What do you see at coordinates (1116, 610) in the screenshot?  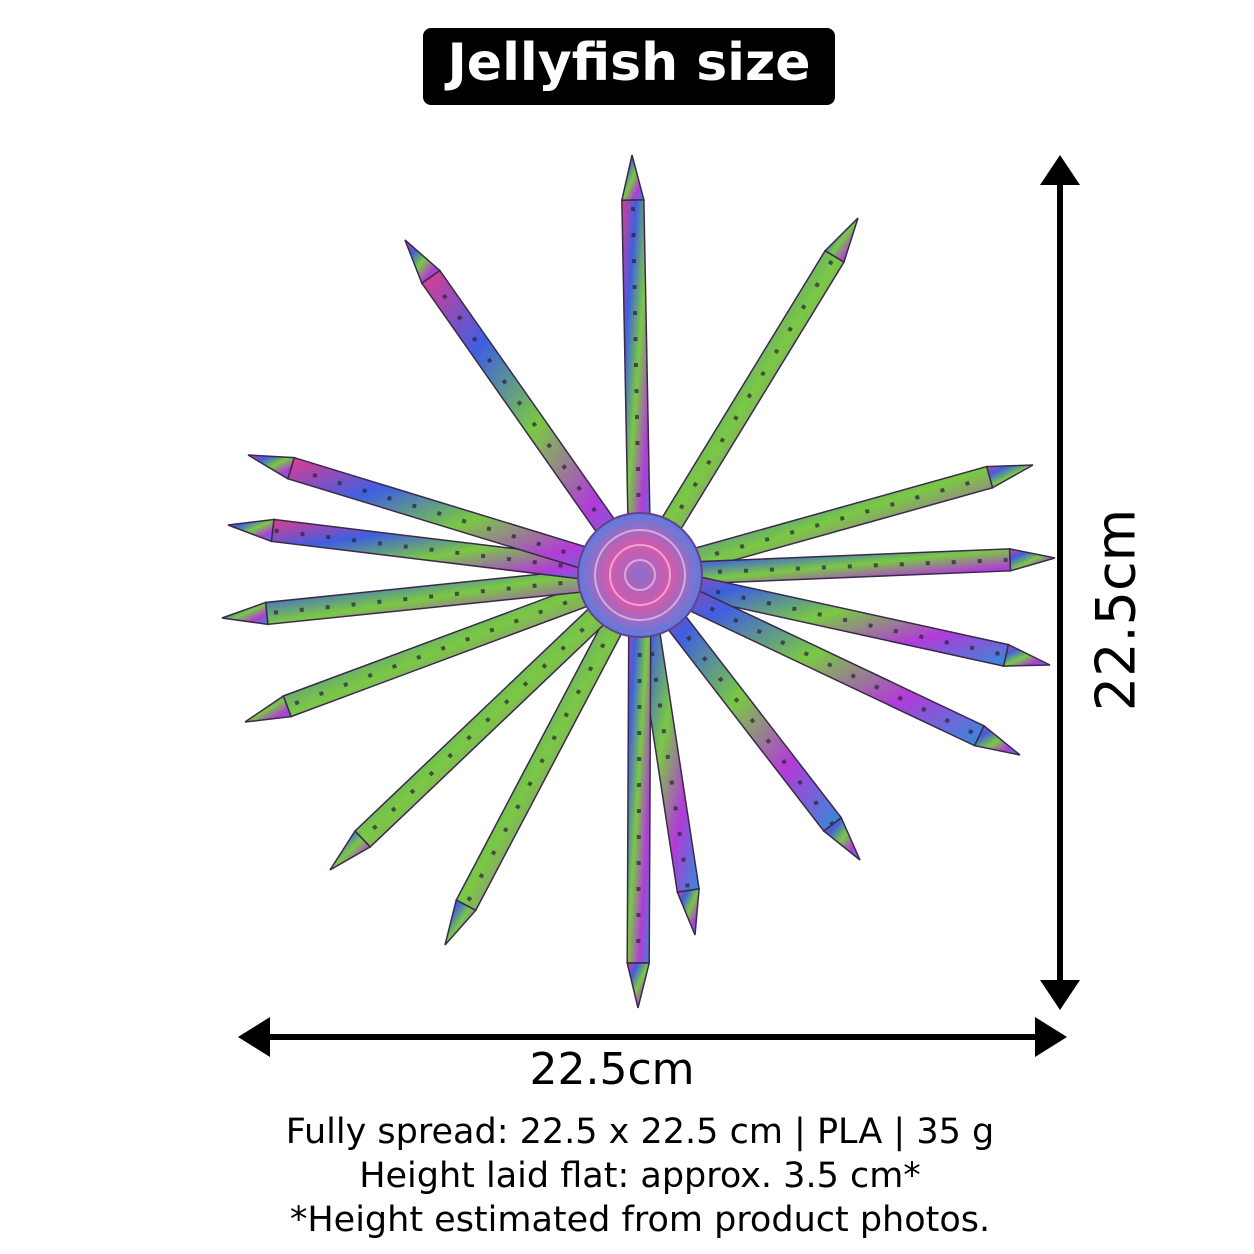 I see `height-label: 22.5cm` at bounding box center [1116, 610].